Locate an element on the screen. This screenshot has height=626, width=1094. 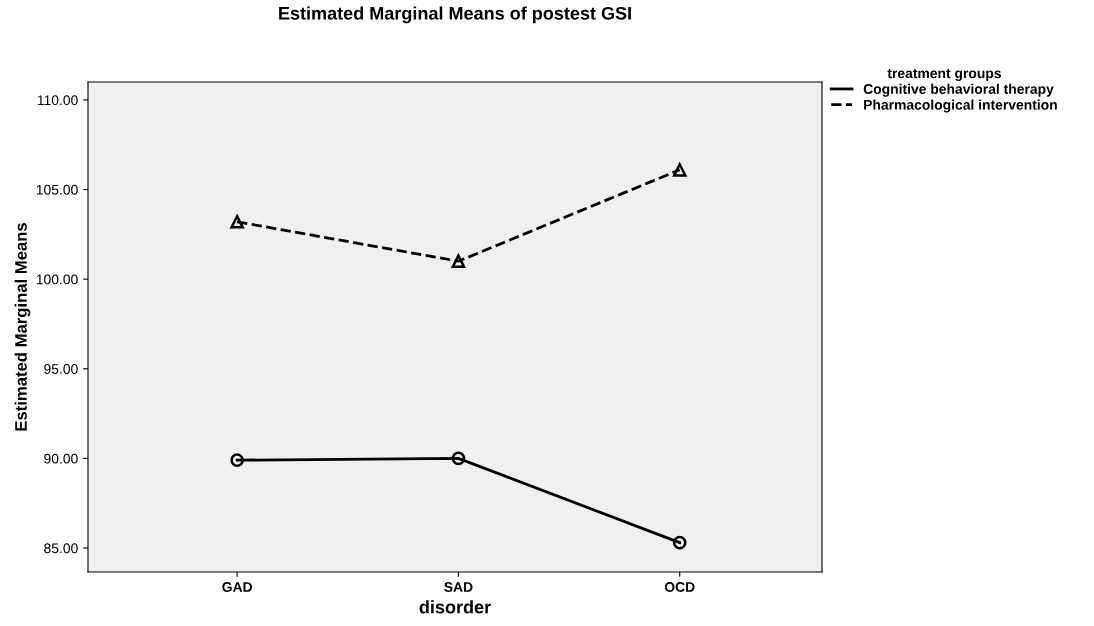
y-tick-label: 110.00 is located at coordinates (57, 100).